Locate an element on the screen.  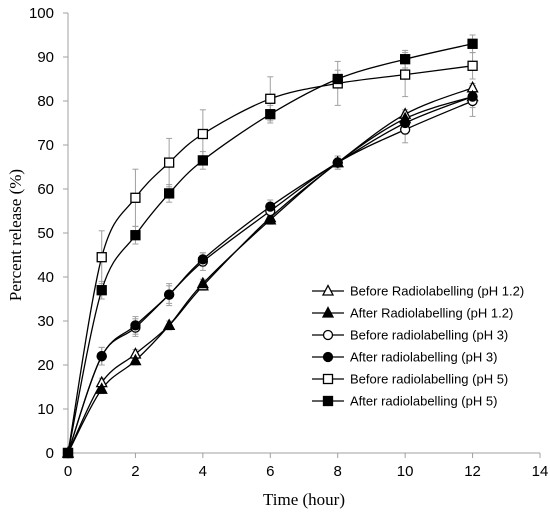
x-tick-label: 0 is located at coordinates (68, 471).